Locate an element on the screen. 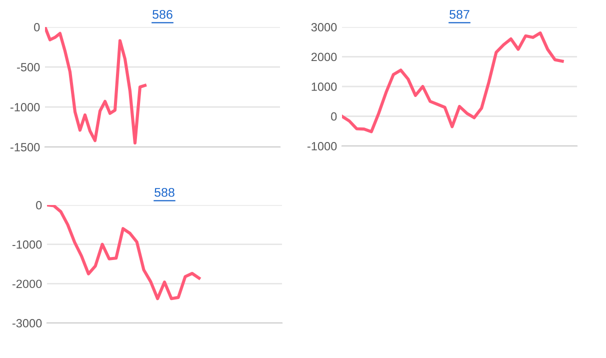 This screenshot has width=606, height=358. chart-title: 586 is located at coordinates (162, 14).